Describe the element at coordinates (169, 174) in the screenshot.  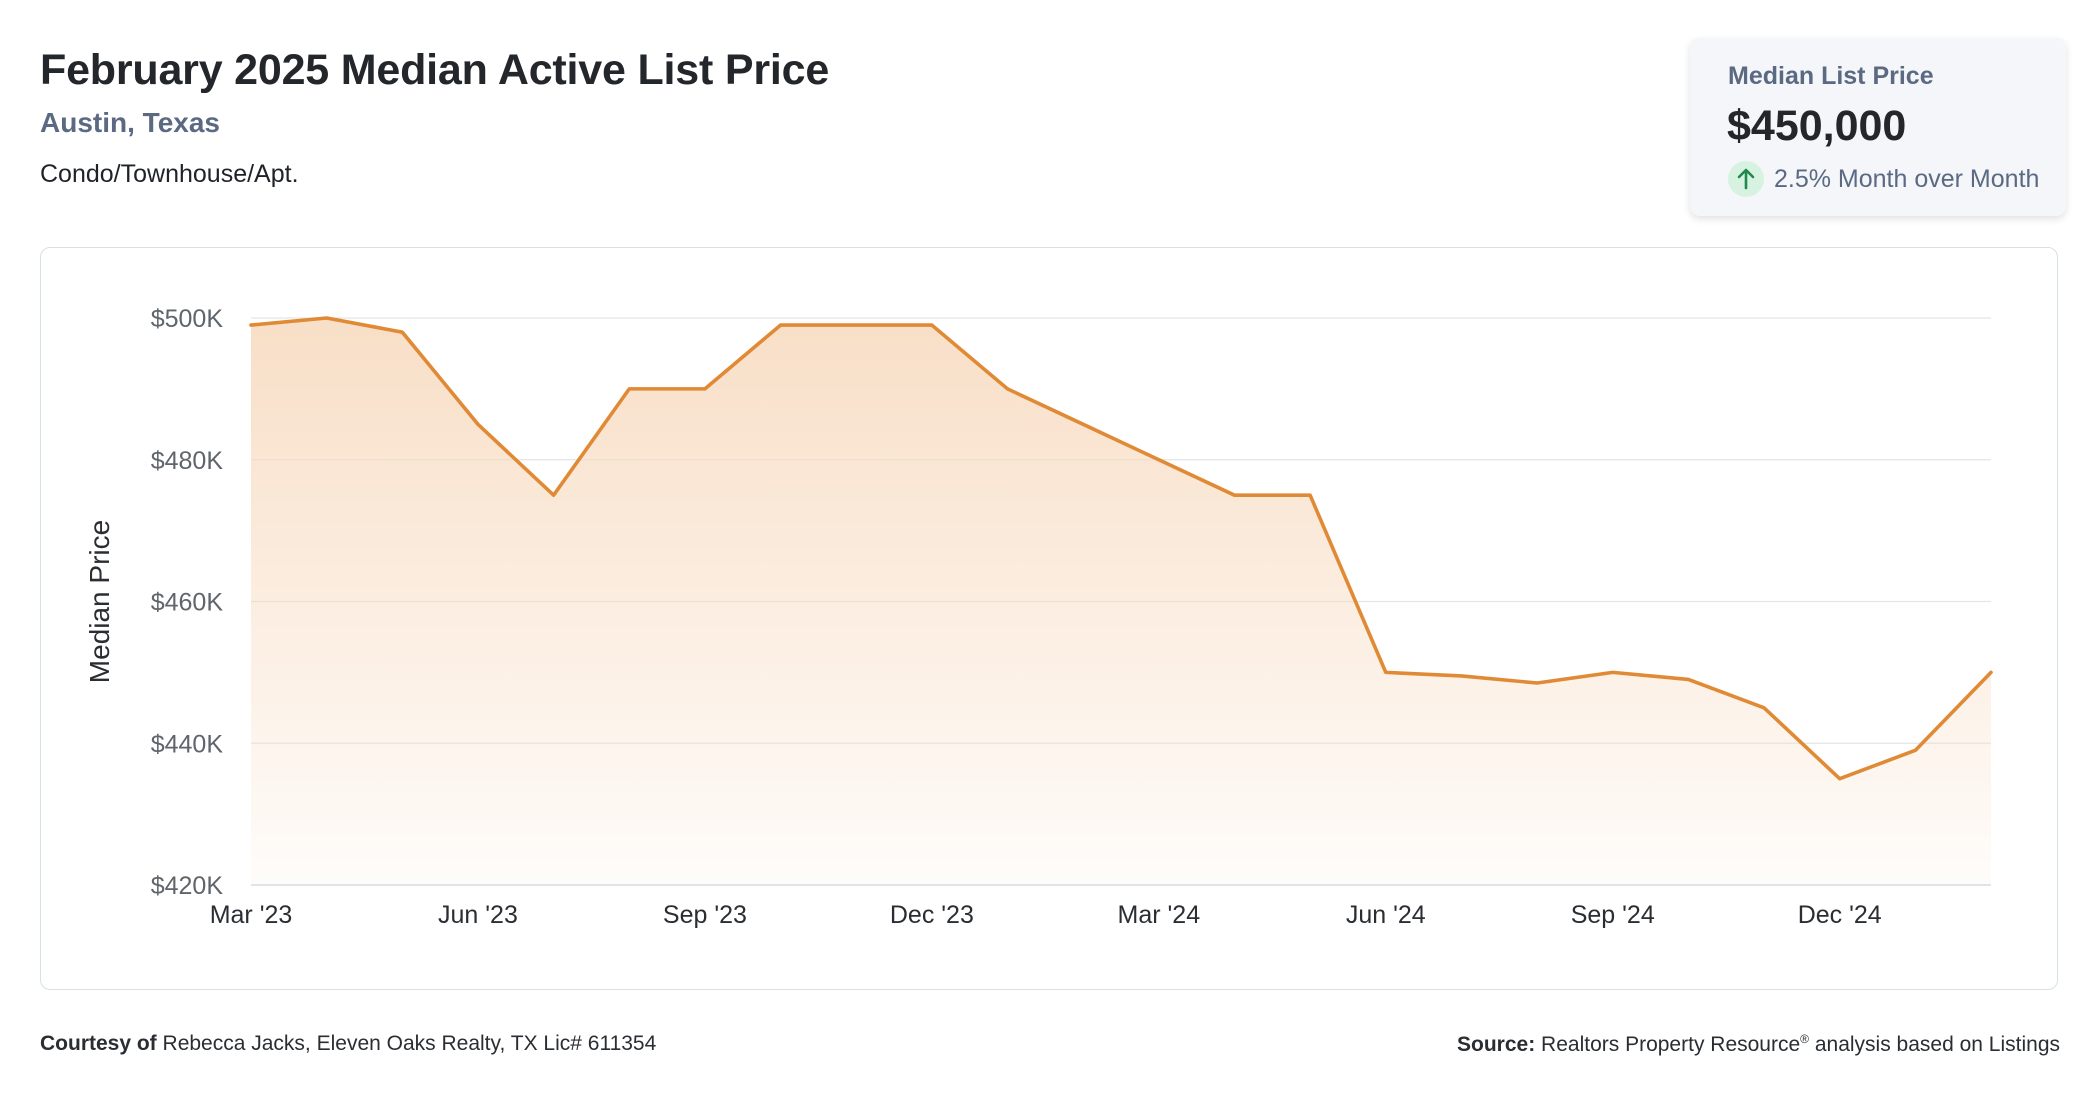
I see `property-type-label: Condo/Townhouse/Apt.` at that location.